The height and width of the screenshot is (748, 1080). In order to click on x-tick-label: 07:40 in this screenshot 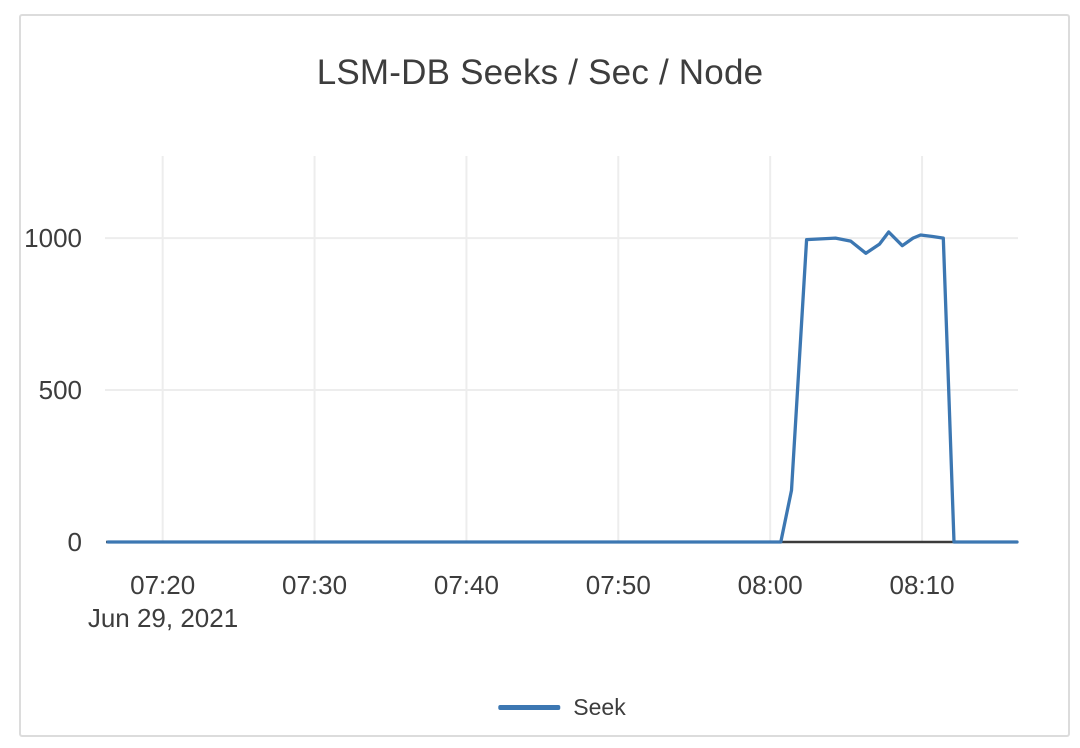, I will do `click(466, 585)`.